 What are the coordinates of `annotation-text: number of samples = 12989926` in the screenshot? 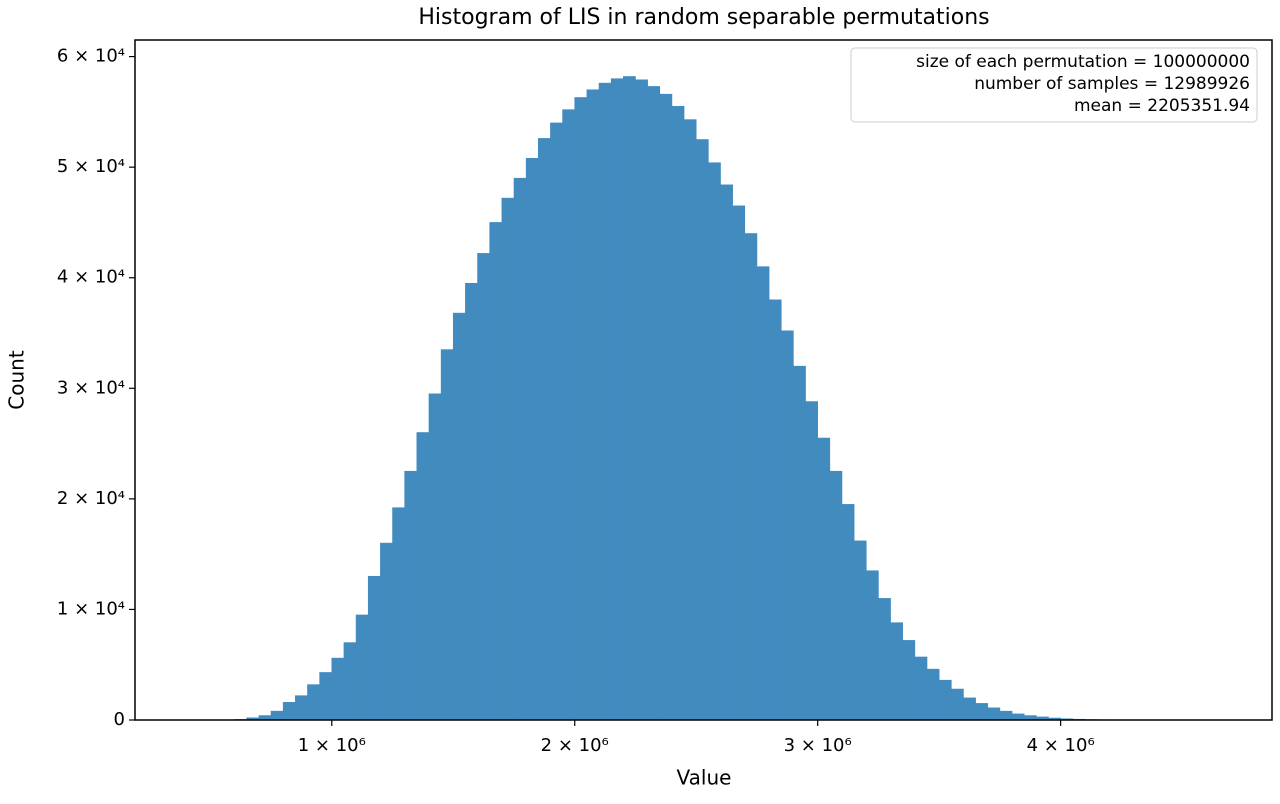 It's located at (1112, 84).